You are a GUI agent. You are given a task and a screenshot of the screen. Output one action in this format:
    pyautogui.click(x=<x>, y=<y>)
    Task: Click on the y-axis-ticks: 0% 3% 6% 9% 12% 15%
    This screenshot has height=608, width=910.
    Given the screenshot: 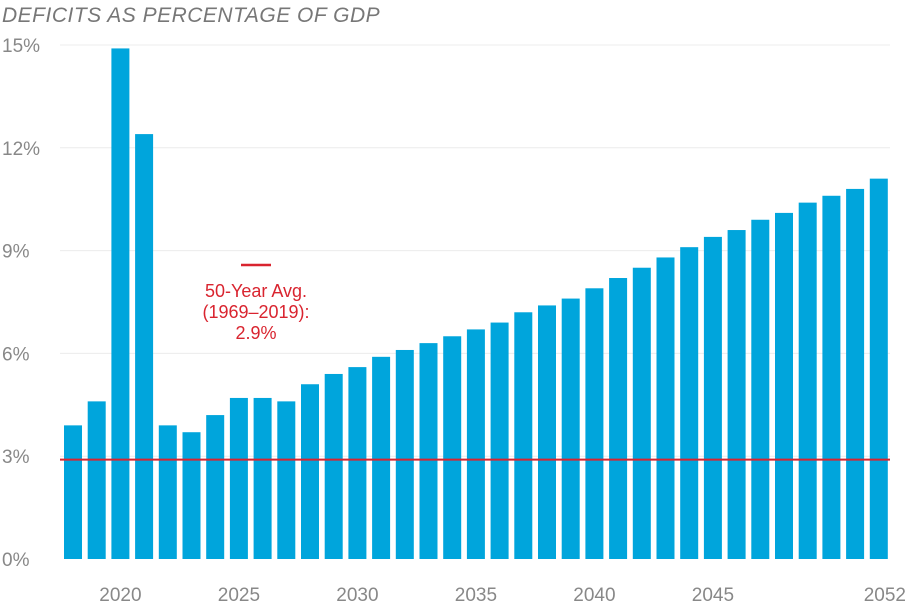 What is the action you would take?
    pyautogui.click(x=21, y=303)
    